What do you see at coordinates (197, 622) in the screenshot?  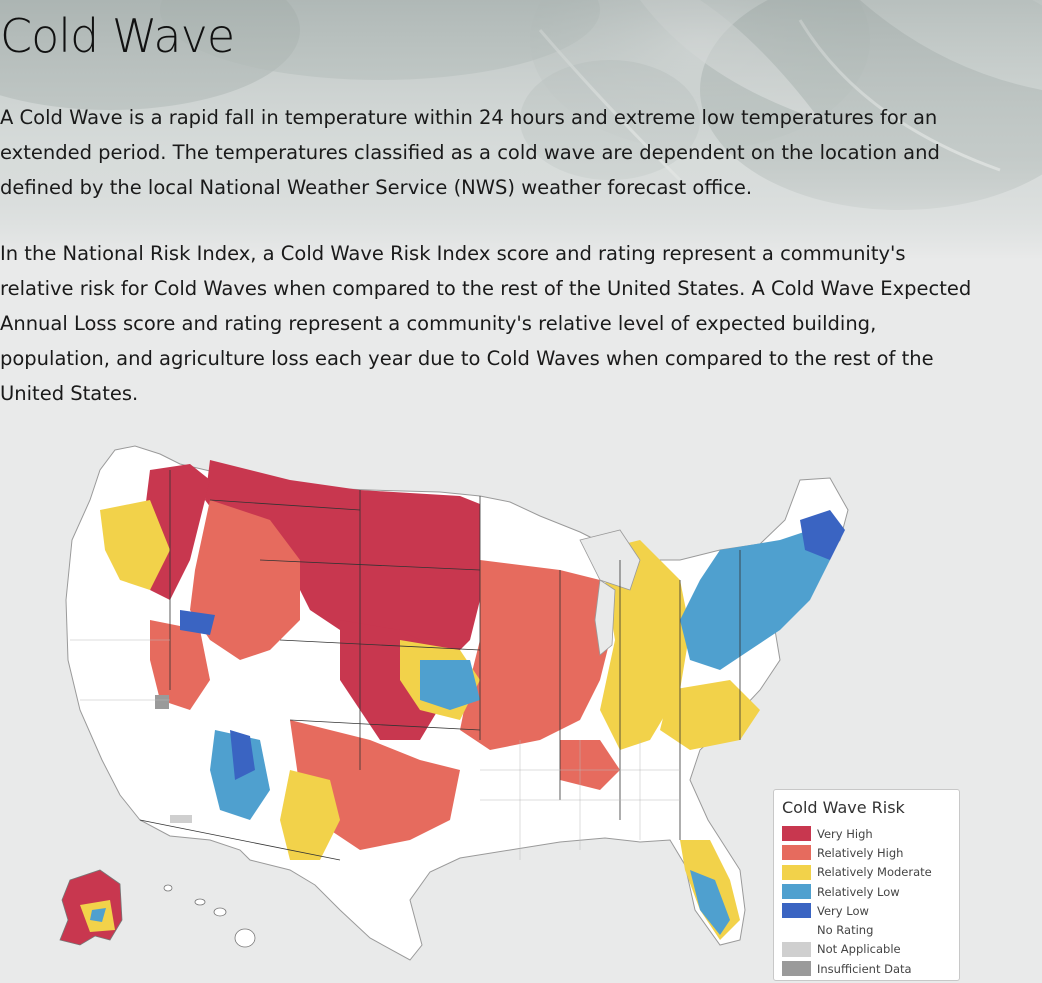 I see `very-low-region-utah` at bounding box center [197, 622].